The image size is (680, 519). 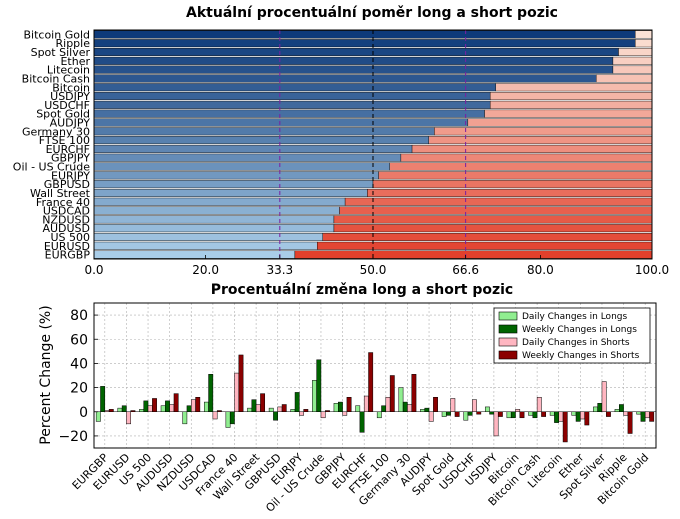 I want to click on bar-long-audusd, so click(x=214, y=228).